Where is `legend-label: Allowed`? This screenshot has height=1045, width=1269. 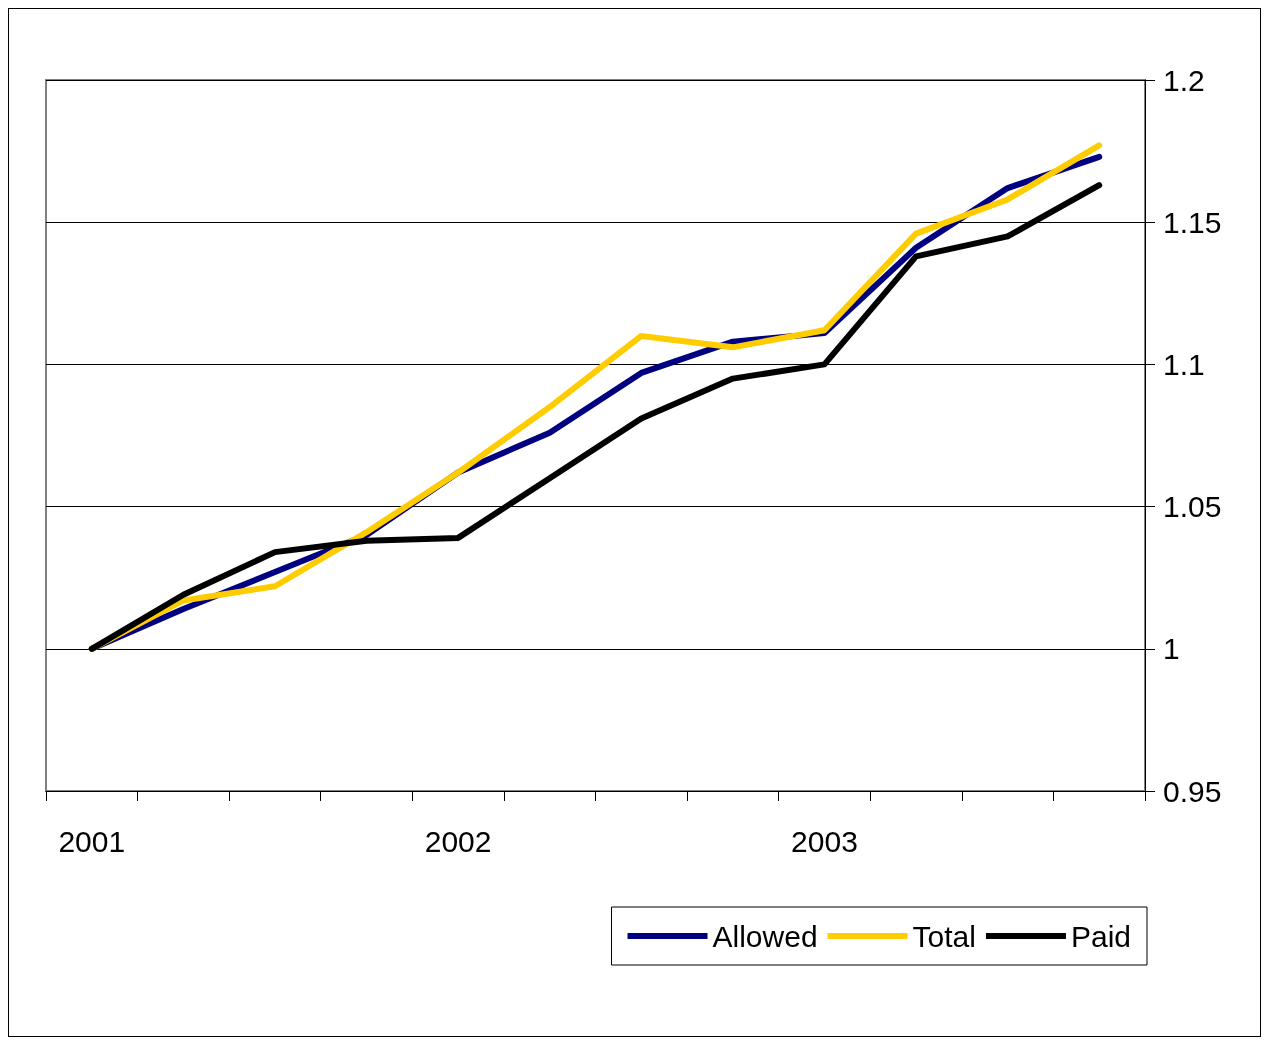 legend-label: Allowed is located at coordinates (765, 936).